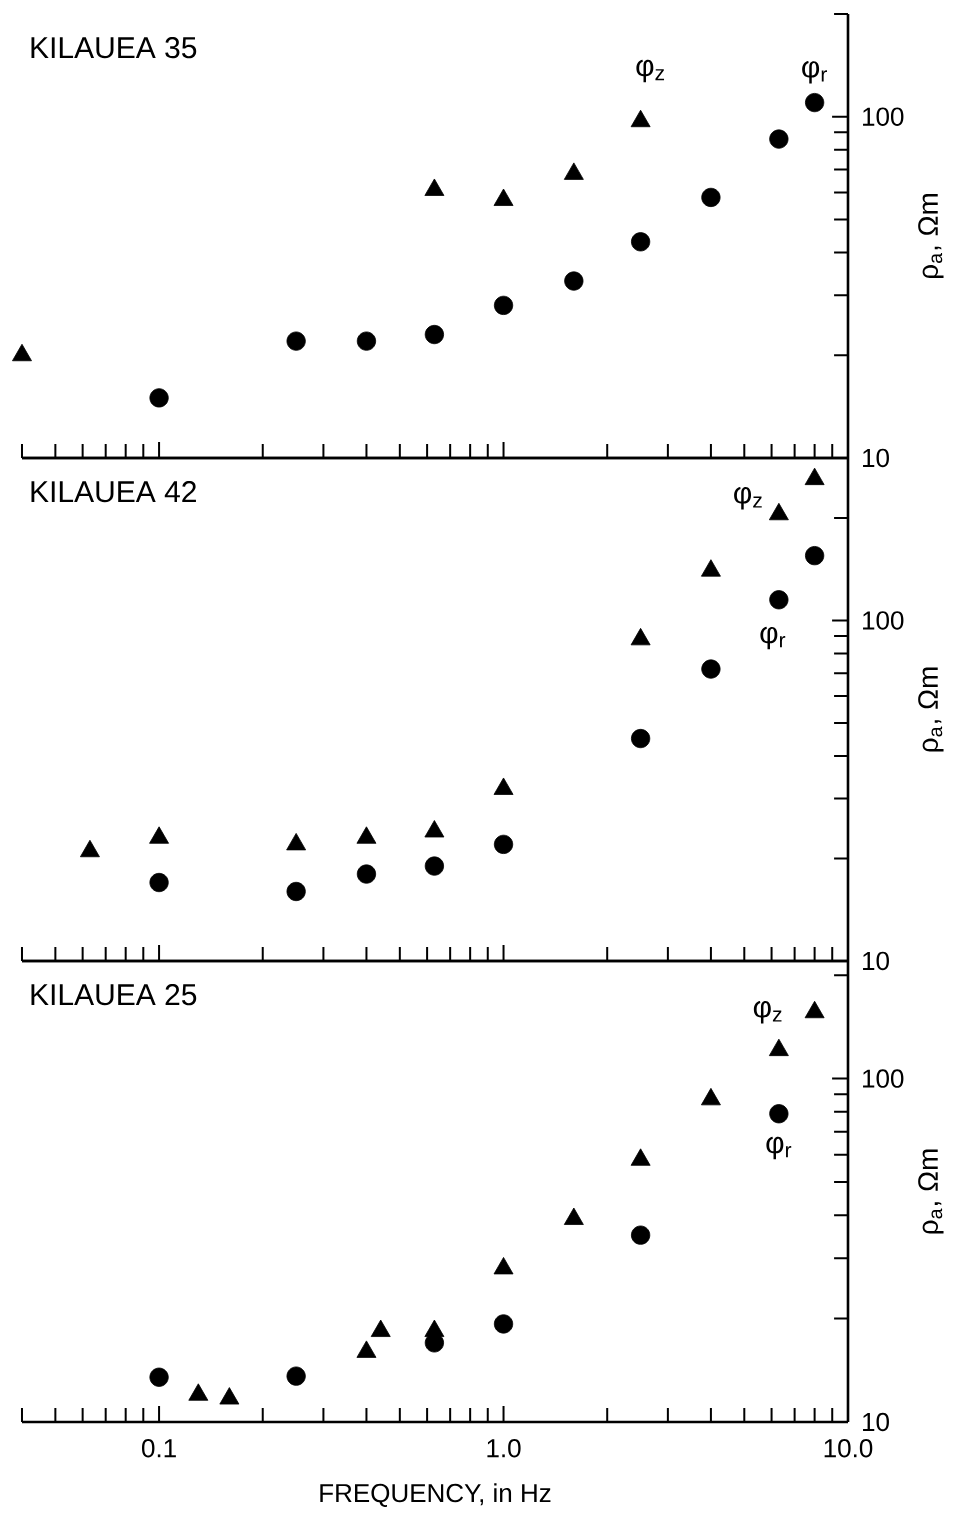  I want to click on x-tick-label: 1.0, so click(504, 1448).